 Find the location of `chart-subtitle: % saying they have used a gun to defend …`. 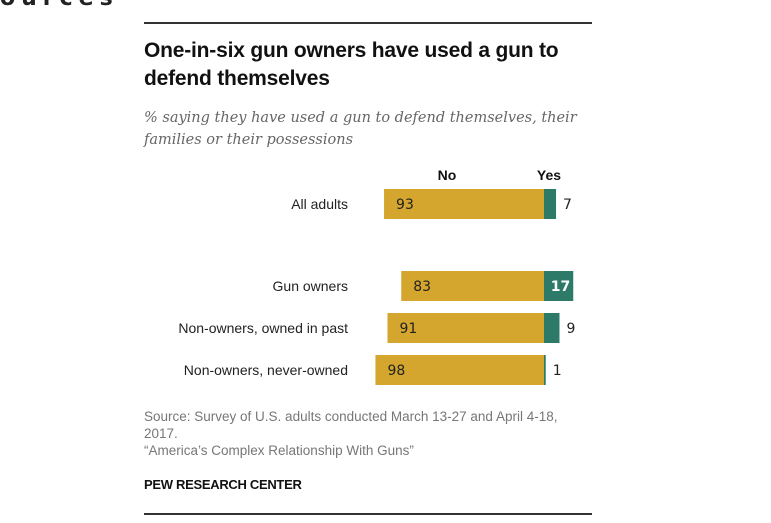

chart-subtitle: % saying they have used a gun to defend … is located at coordinates (360, 129).